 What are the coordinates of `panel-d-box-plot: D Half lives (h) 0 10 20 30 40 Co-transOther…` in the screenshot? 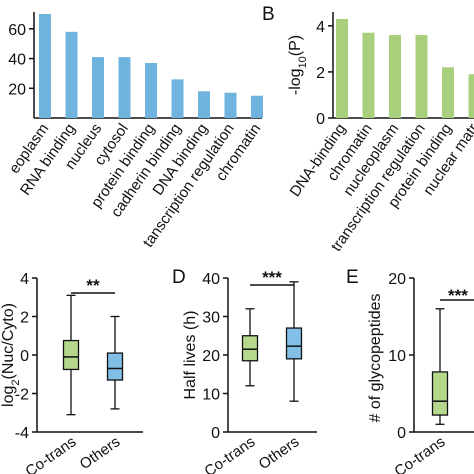 It's located at (244, 370).